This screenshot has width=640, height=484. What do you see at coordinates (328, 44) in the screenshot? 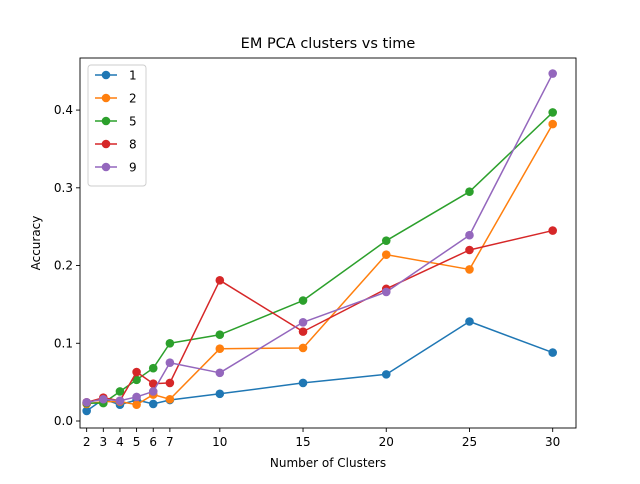
I see `chart-title: EM PCA clusters vs time` at bounding box center [328, 44].